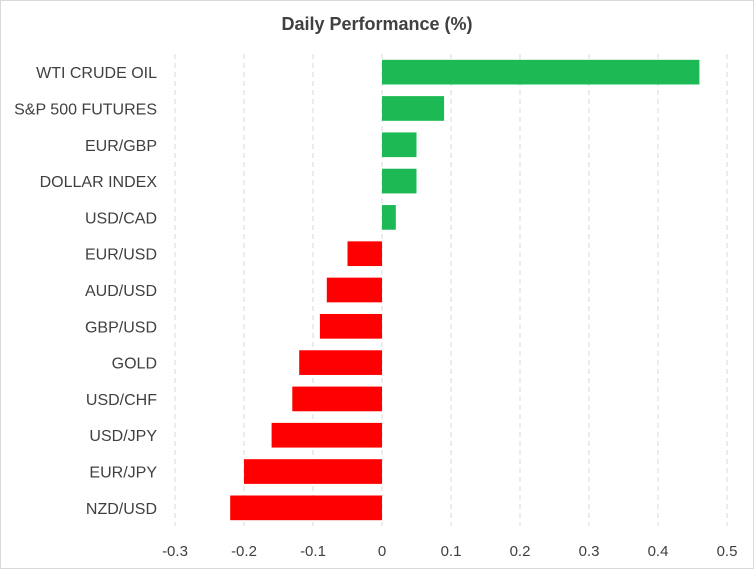 The width and height of the screenshot is (754, 569). Describe the element at coordinates (382, 551) in the screenshot. I see `x-tick-label: 0` at that location.